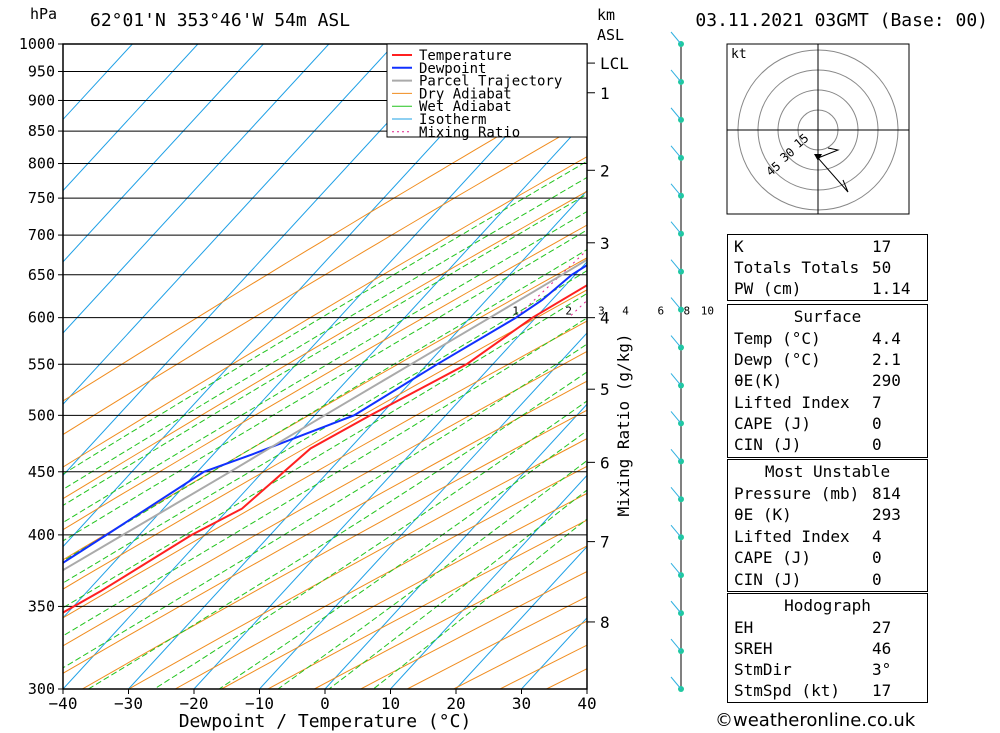 The height and width of the screenshot is (733, 1000). I want to click on km-tick-label: 2, so click(605, 170).